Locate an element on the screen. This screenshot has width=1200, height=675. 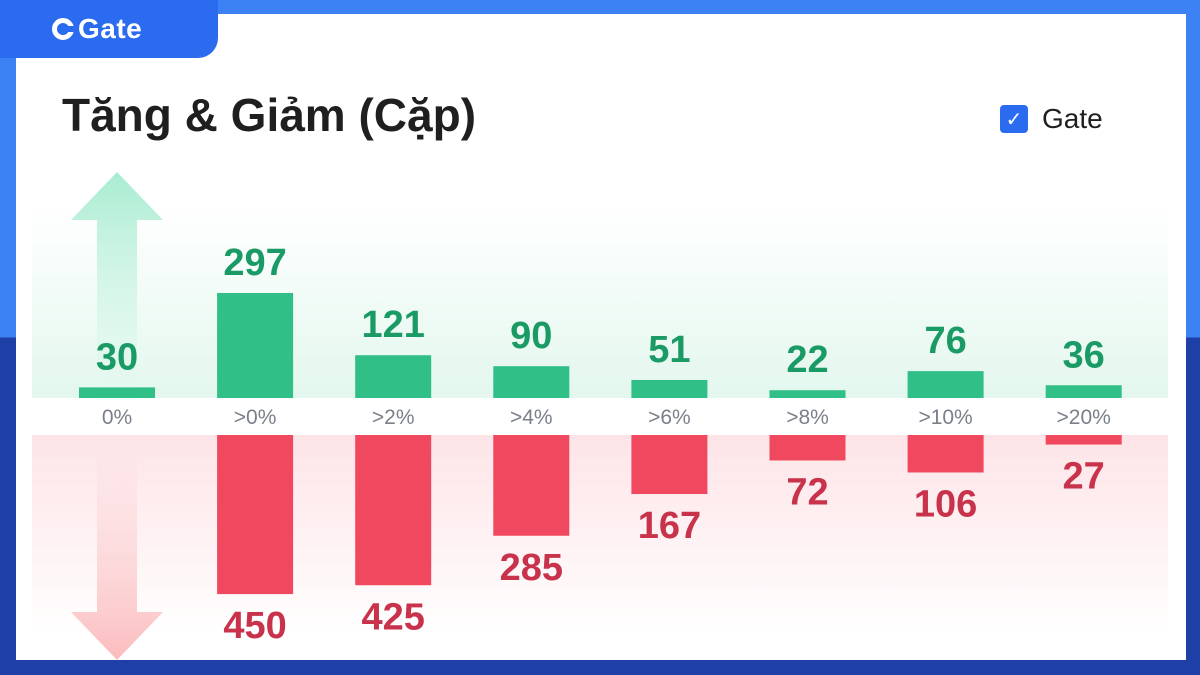
tick-label: 0% is located at coordinates (117, 417).